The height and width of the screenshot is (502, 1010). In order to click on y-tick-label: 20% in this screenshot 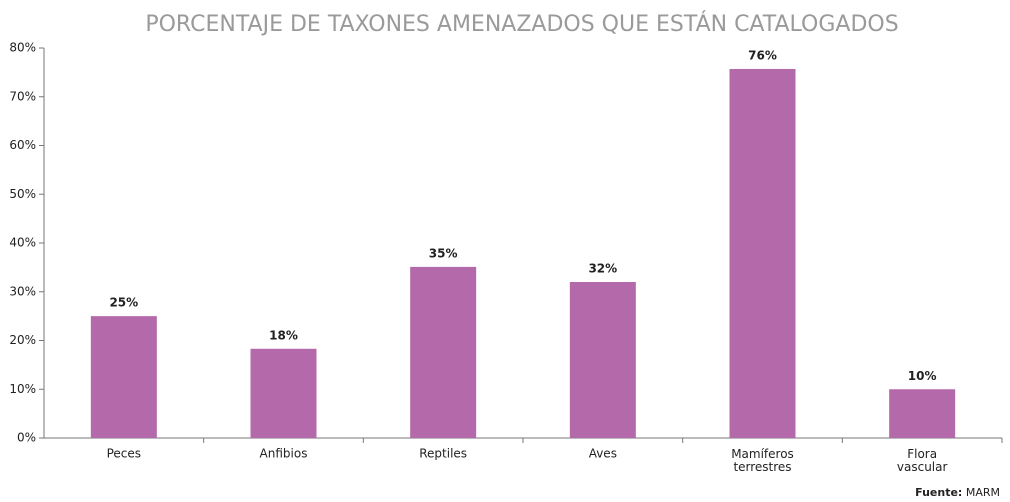, I will do `click(22, 340)`.